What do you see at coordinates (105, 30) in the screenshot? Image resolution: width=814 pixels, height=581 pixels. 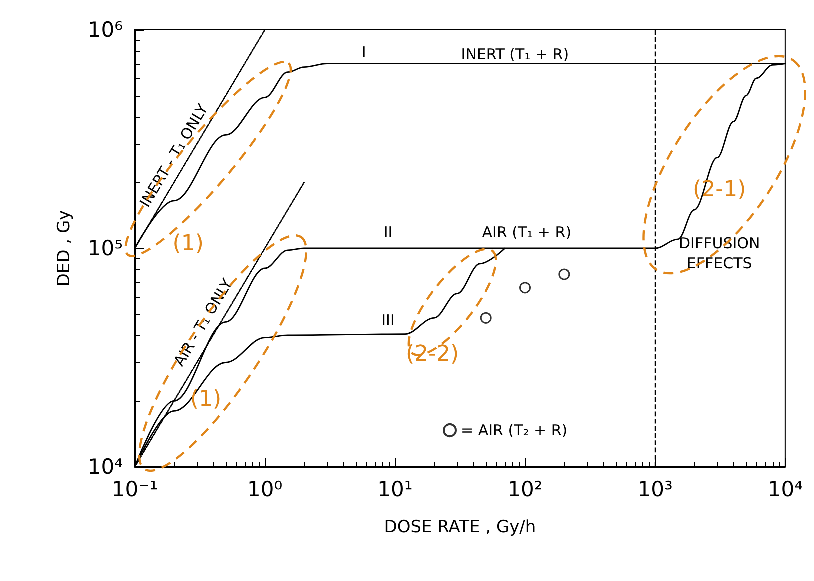 I see `y-tick-label: 10⁶` at bounding box center [105, 30].